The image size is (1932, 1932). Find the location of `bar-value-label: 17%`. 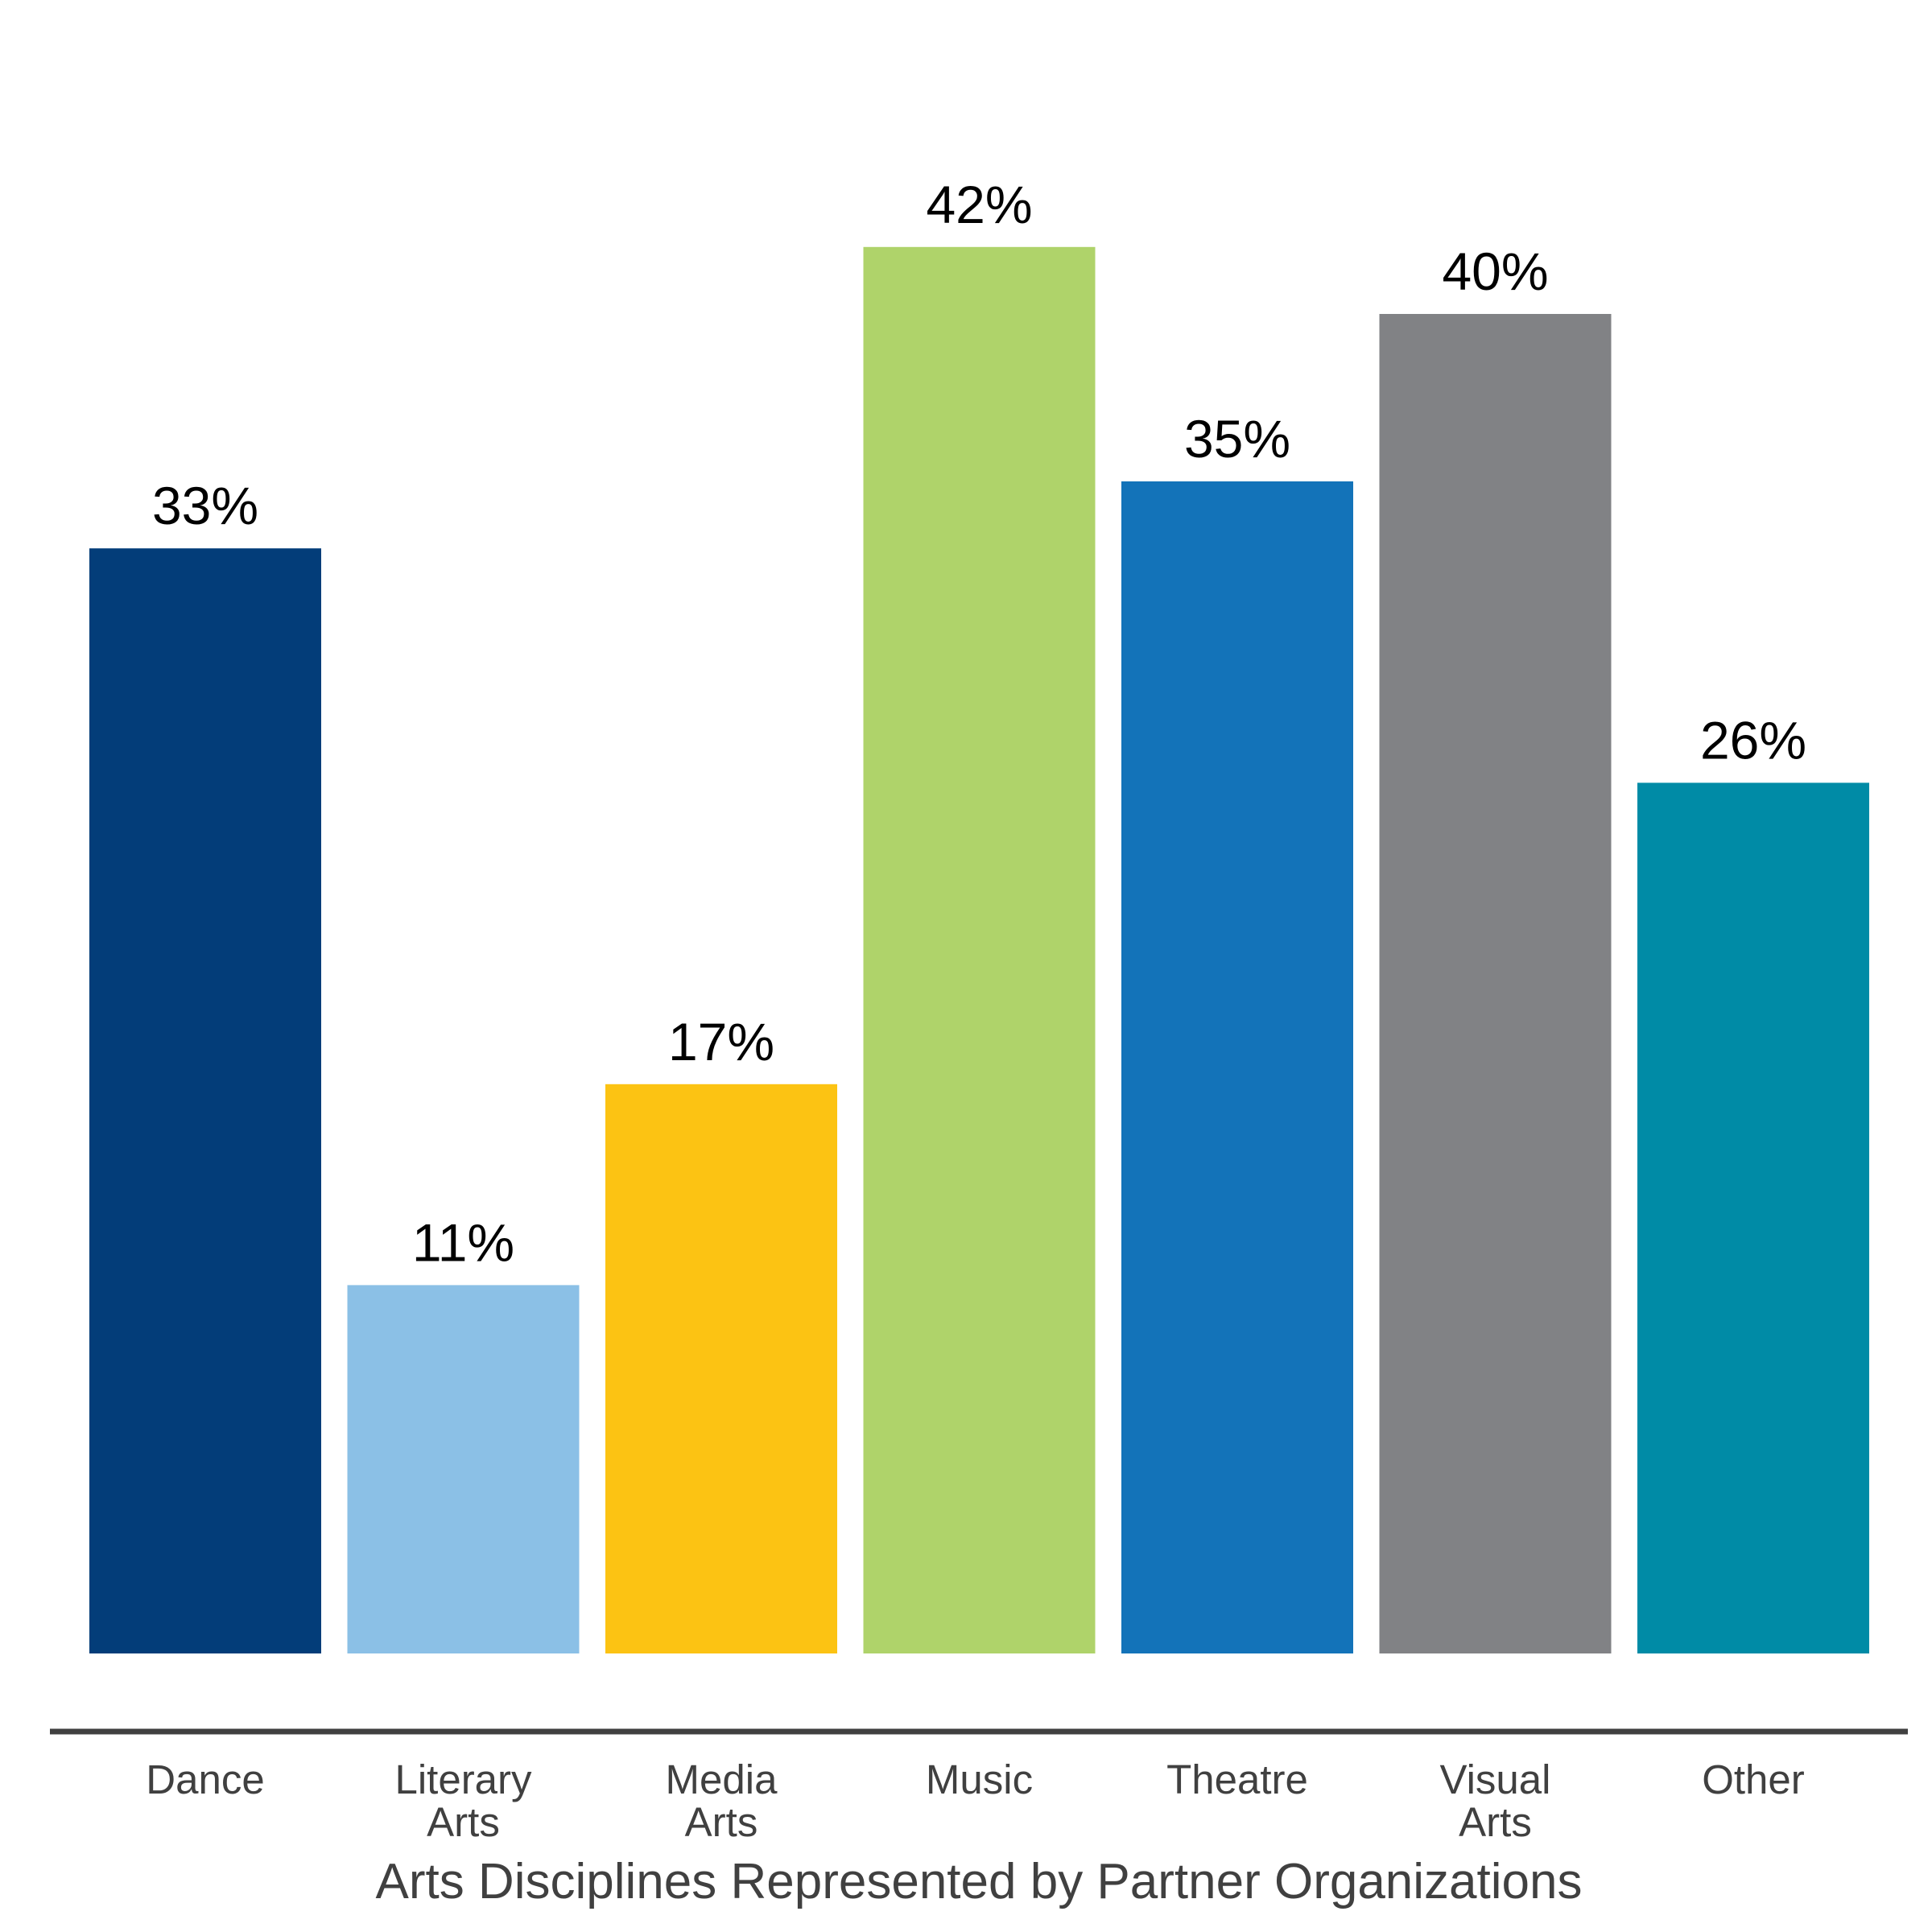

bar-value-label: 17% is located at coordinates (721, 1041).